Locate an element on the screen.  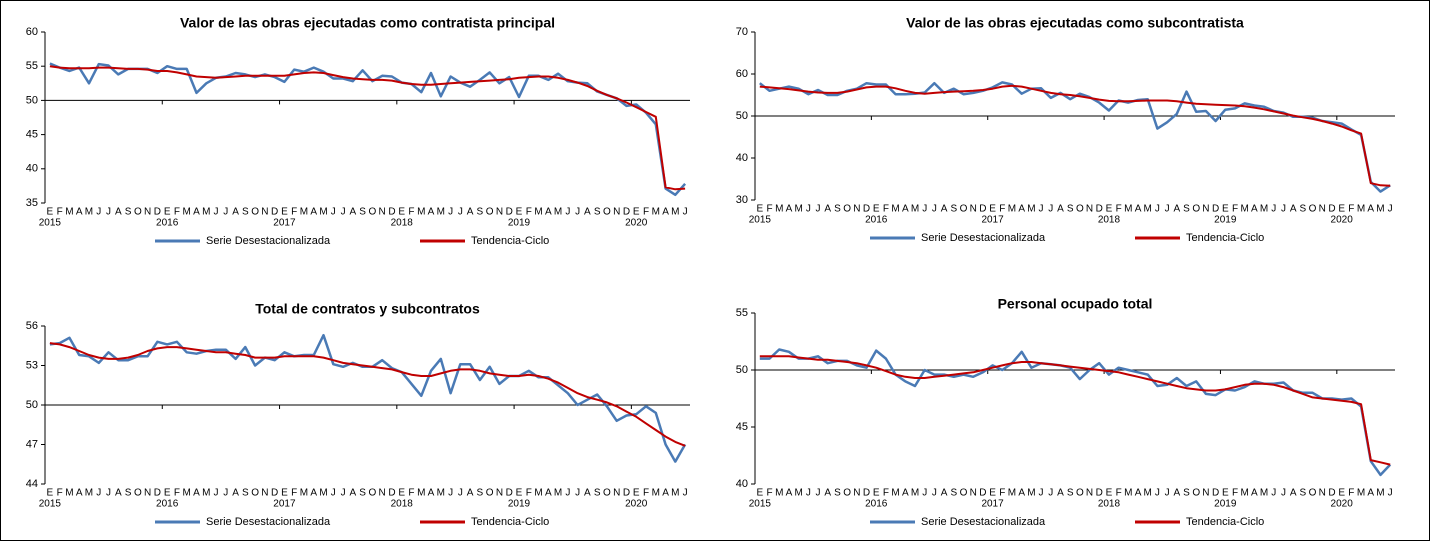
y-tick-label: 44 is located at coordinates (32, 484).